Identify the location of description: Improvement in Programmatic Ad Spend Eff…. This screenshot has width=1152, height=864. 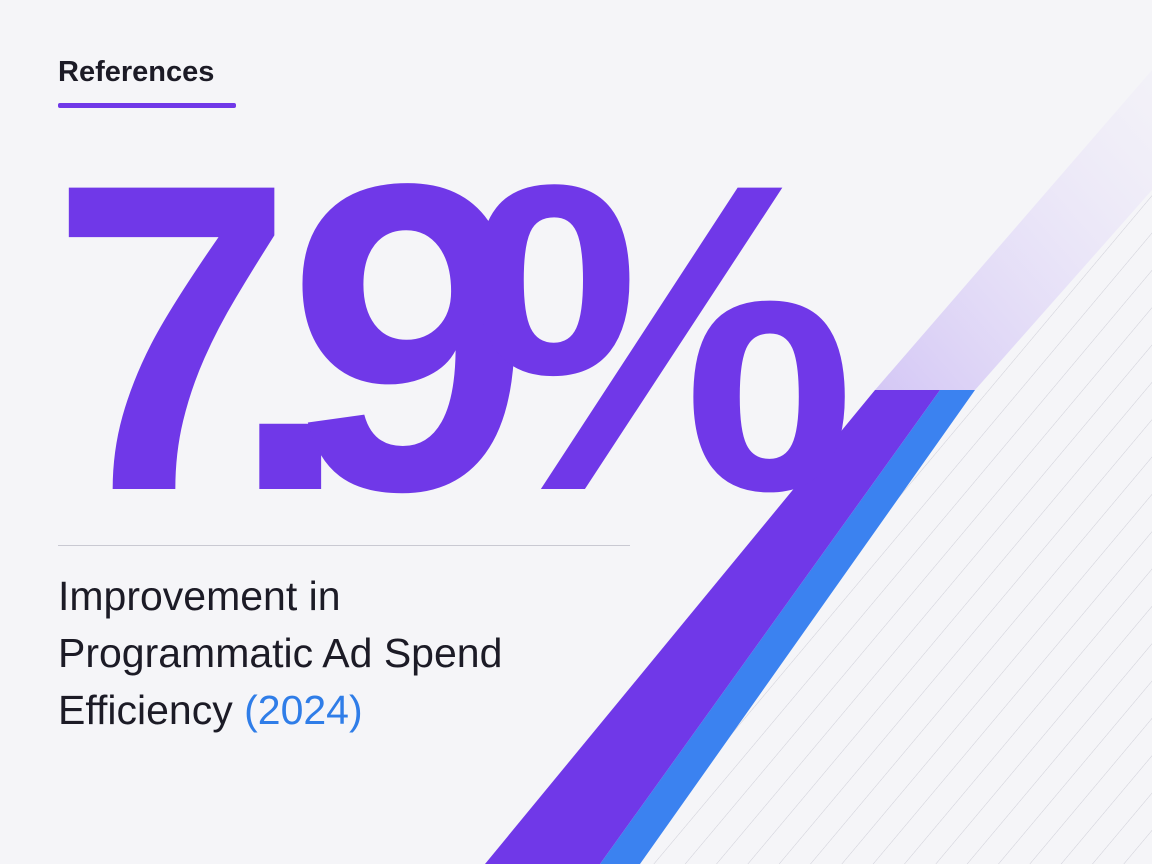
(280, 653).